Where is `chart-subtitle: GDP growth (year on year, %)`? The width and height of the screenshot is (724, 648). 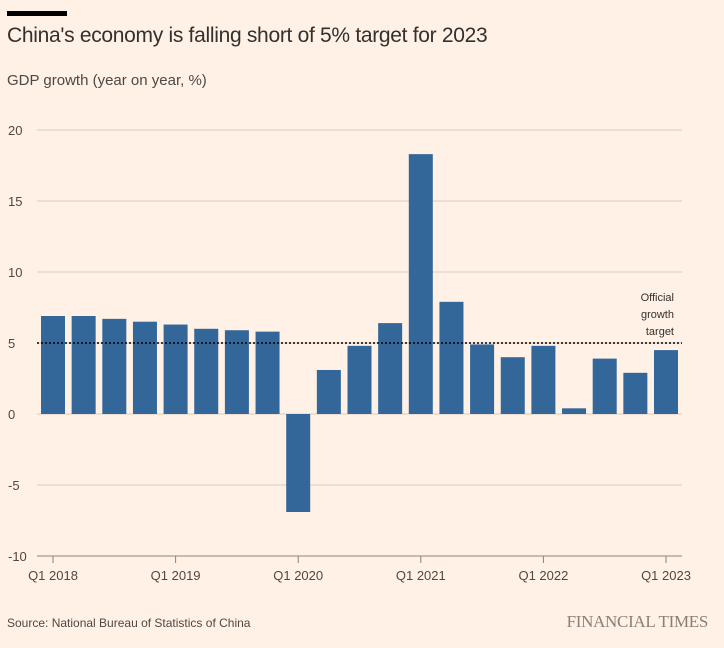 chart-subtitle: GDP growth (year on year, %) is located at coordinates (107, 80).